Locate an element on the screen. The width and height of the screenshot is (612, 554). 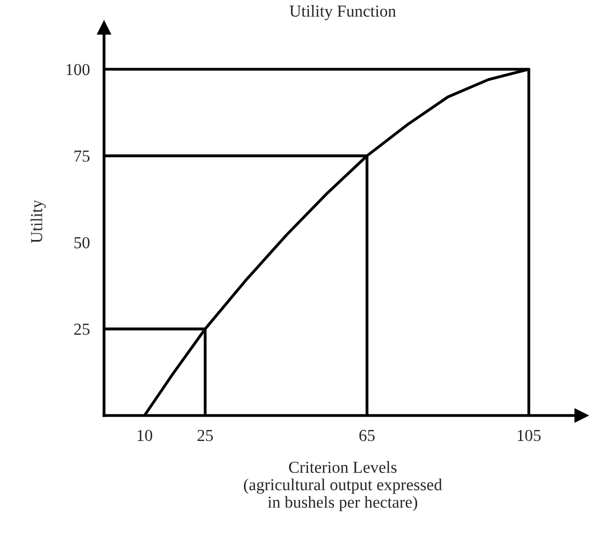
x-tick-label: 105 is located at coordinates (529, 436).